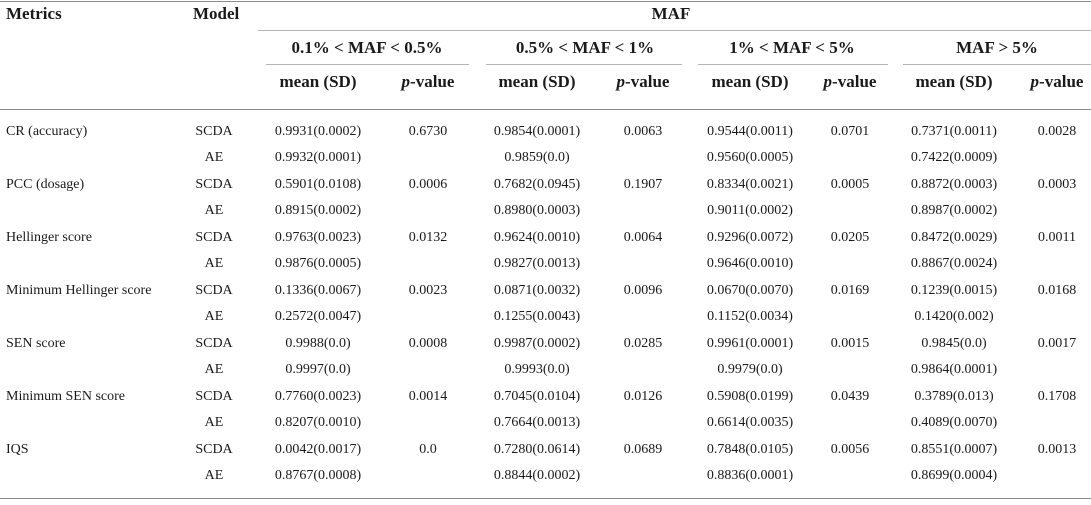  What do you see at coordinates (537, 449) in the screenshot?
I see `cell-mean-sd: 0.7280(0.0614)` at bounding box center [537, 449].